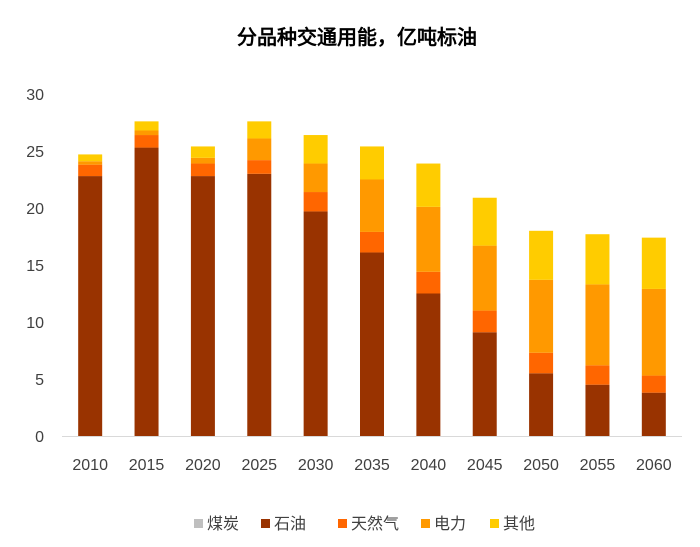  I want to click on y-tick-label: 10, so click(35, 323).